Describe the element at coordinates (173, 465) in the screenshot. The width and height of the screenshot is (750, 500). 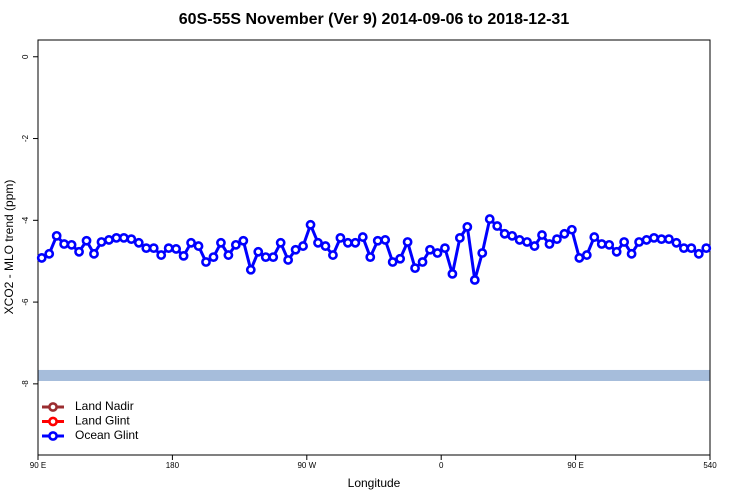
I see `x-tick-label: 180` at that location.